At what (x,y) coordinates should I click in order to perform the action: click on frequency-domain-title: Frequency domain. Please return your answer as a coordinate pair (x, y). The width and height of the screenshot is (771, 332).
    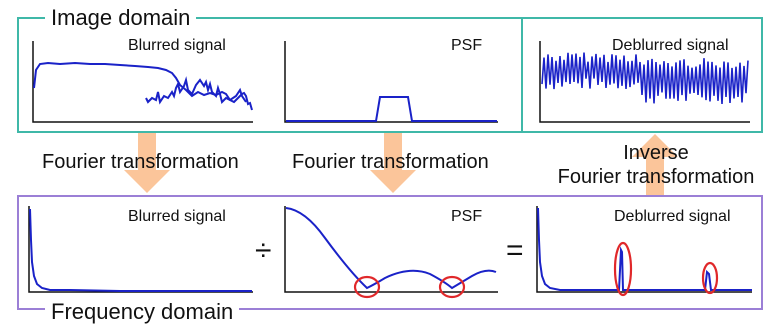
    Looking at the image, I should click on (142, 312).